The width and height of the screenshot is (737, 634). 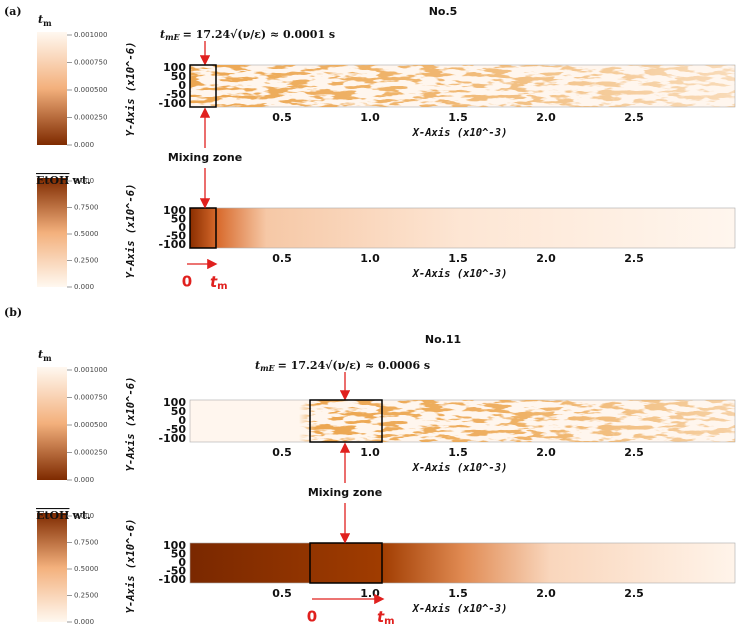 What do you see at coordinates (86, 543) in the screenshot?
I see `colorbar-tick-label: 0.7500` at bounding box center [86, 543].